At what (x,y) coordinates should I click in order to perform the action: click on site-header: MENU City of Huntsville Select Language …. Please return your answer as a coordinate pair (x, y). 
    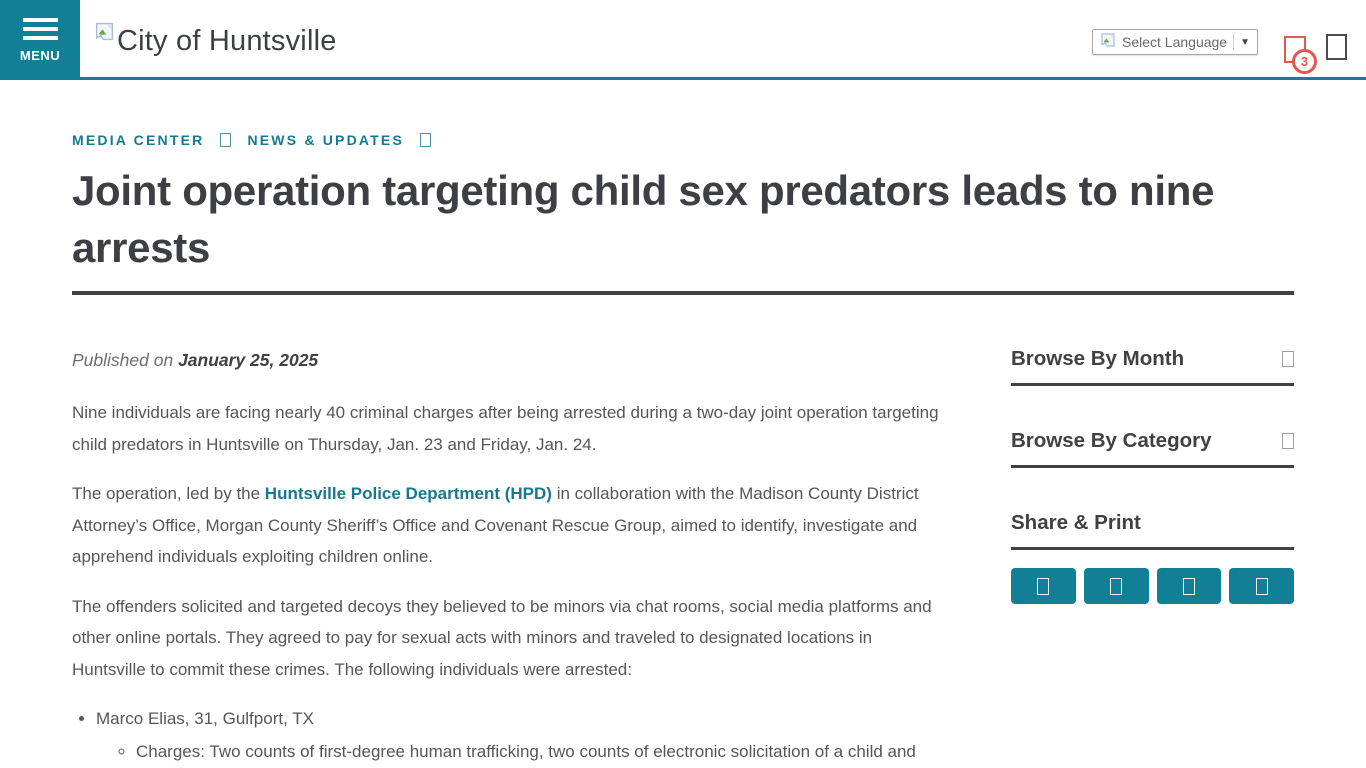
    Looking at the image, I should click on (683, 40).